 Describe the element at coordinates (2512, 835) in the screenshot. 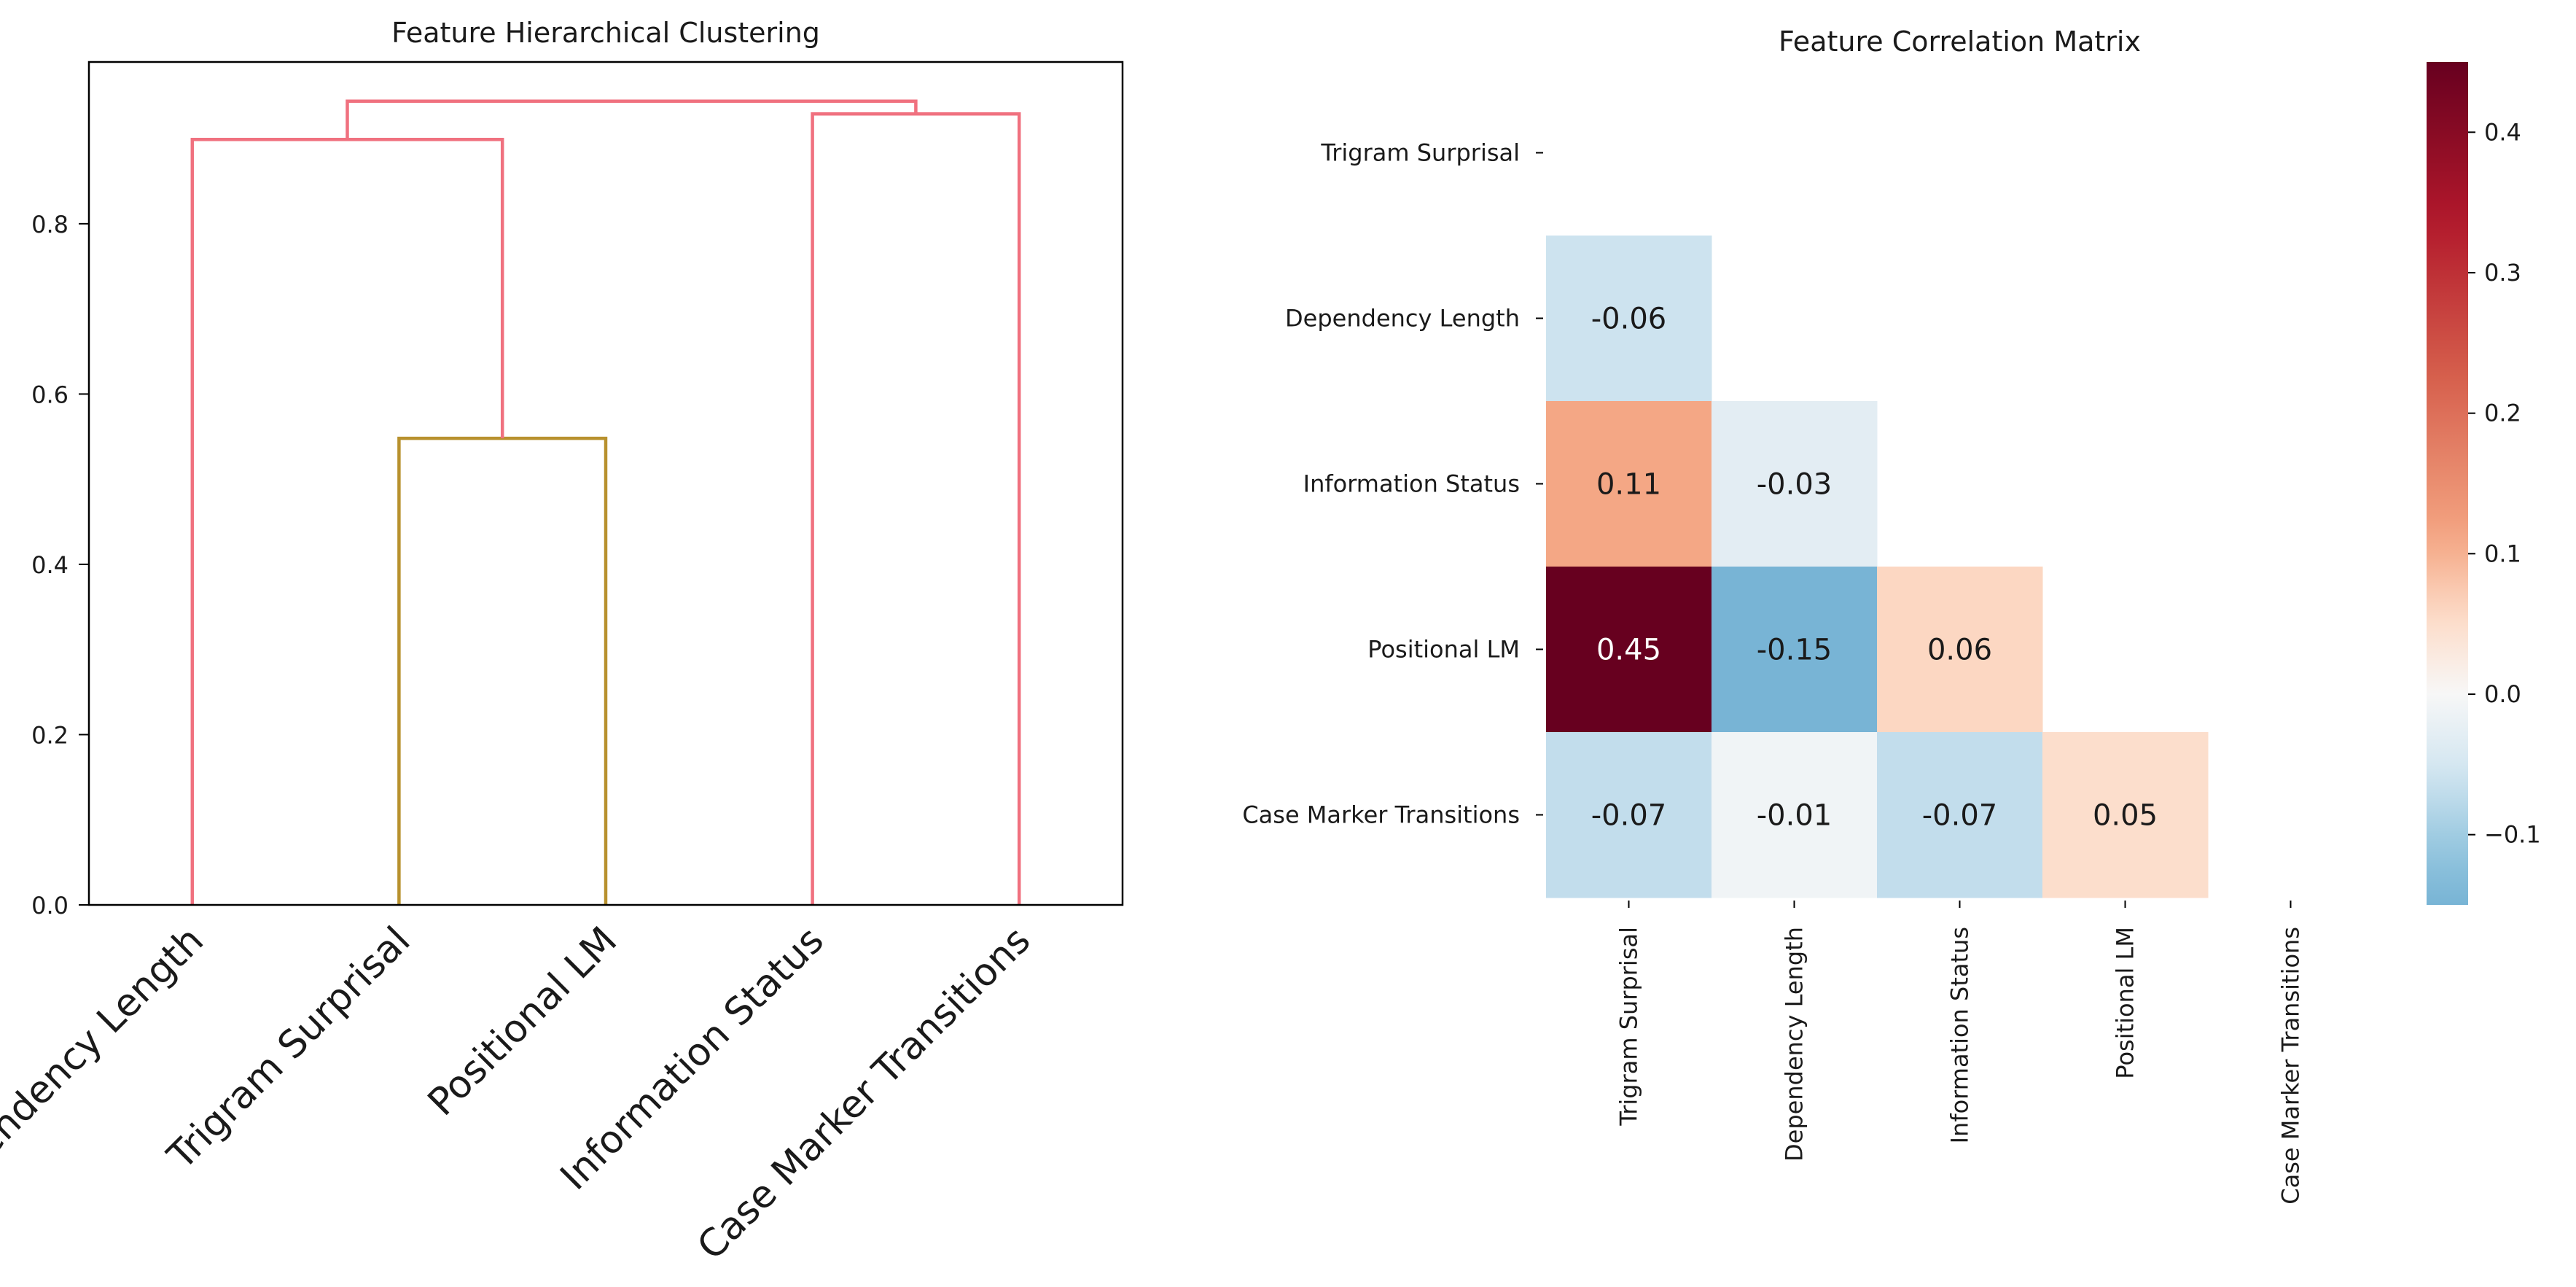

I see `colorbar-tick-label: −0.1` at that location.